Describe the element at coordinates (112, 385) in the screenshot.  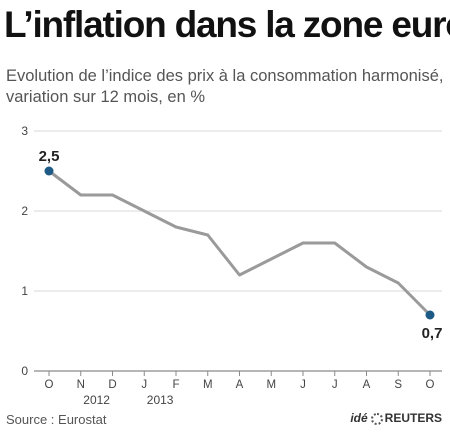
I see `x-tick-label: D` at that location.